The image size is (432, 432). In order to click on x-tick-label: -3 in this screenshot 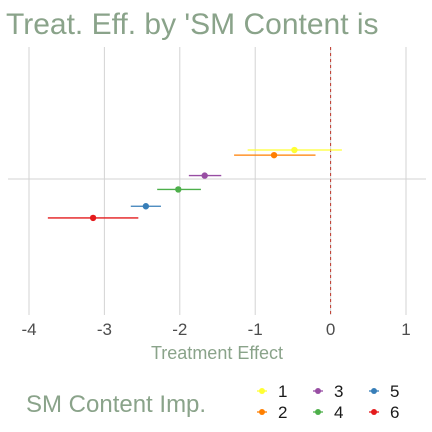, I will do `click(104, 329)`.